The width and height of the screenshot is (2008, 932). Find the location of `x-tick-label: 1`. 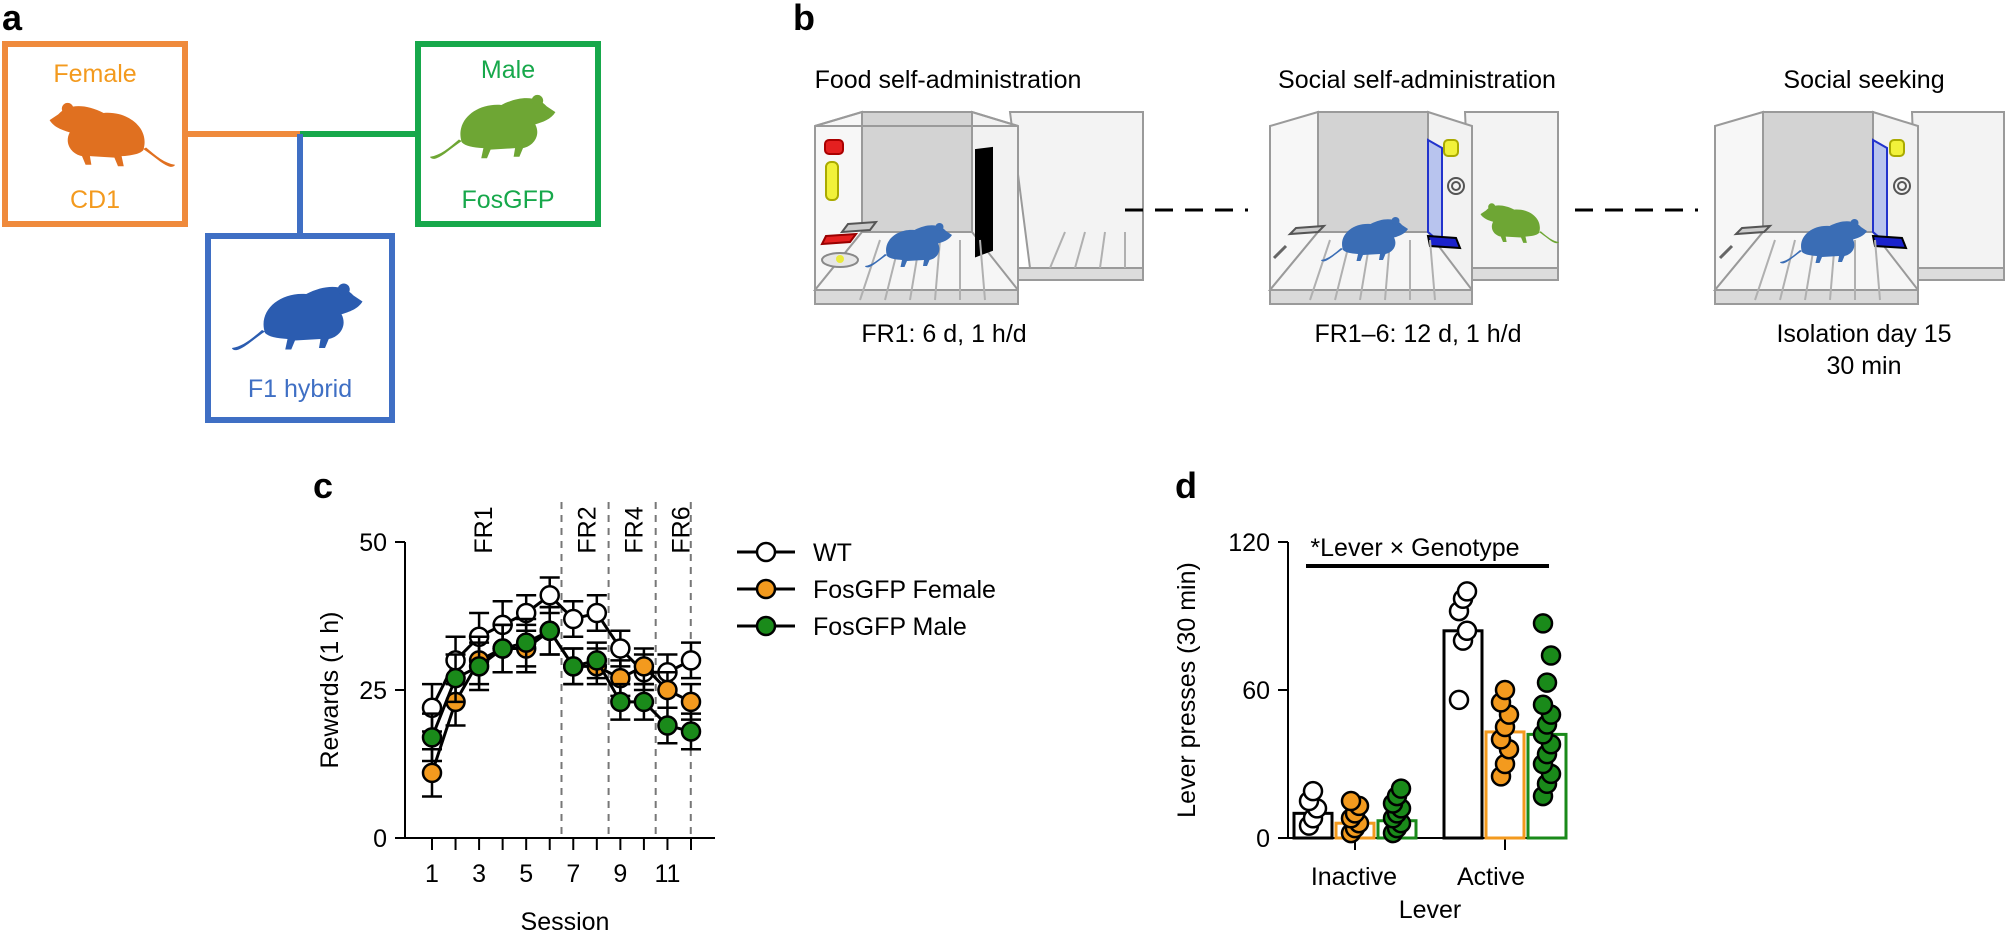

x-tick-label: 1 is located at coordinates (432, 874).